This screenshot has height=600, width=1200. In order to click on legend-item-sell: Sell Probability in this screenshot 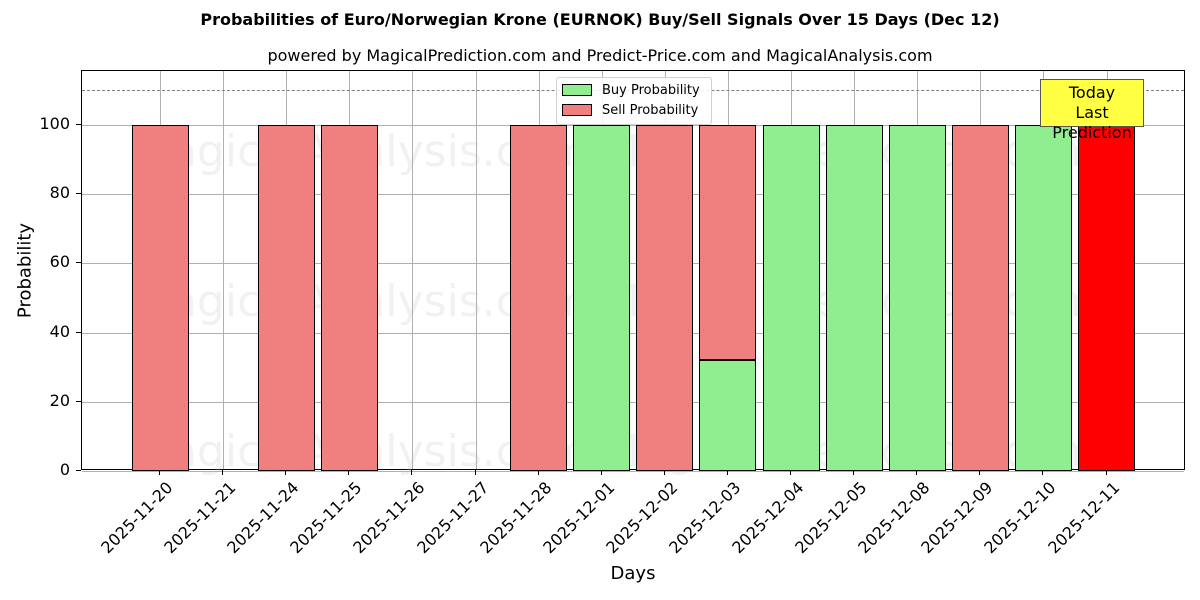, I will do `click(630, 110)`.